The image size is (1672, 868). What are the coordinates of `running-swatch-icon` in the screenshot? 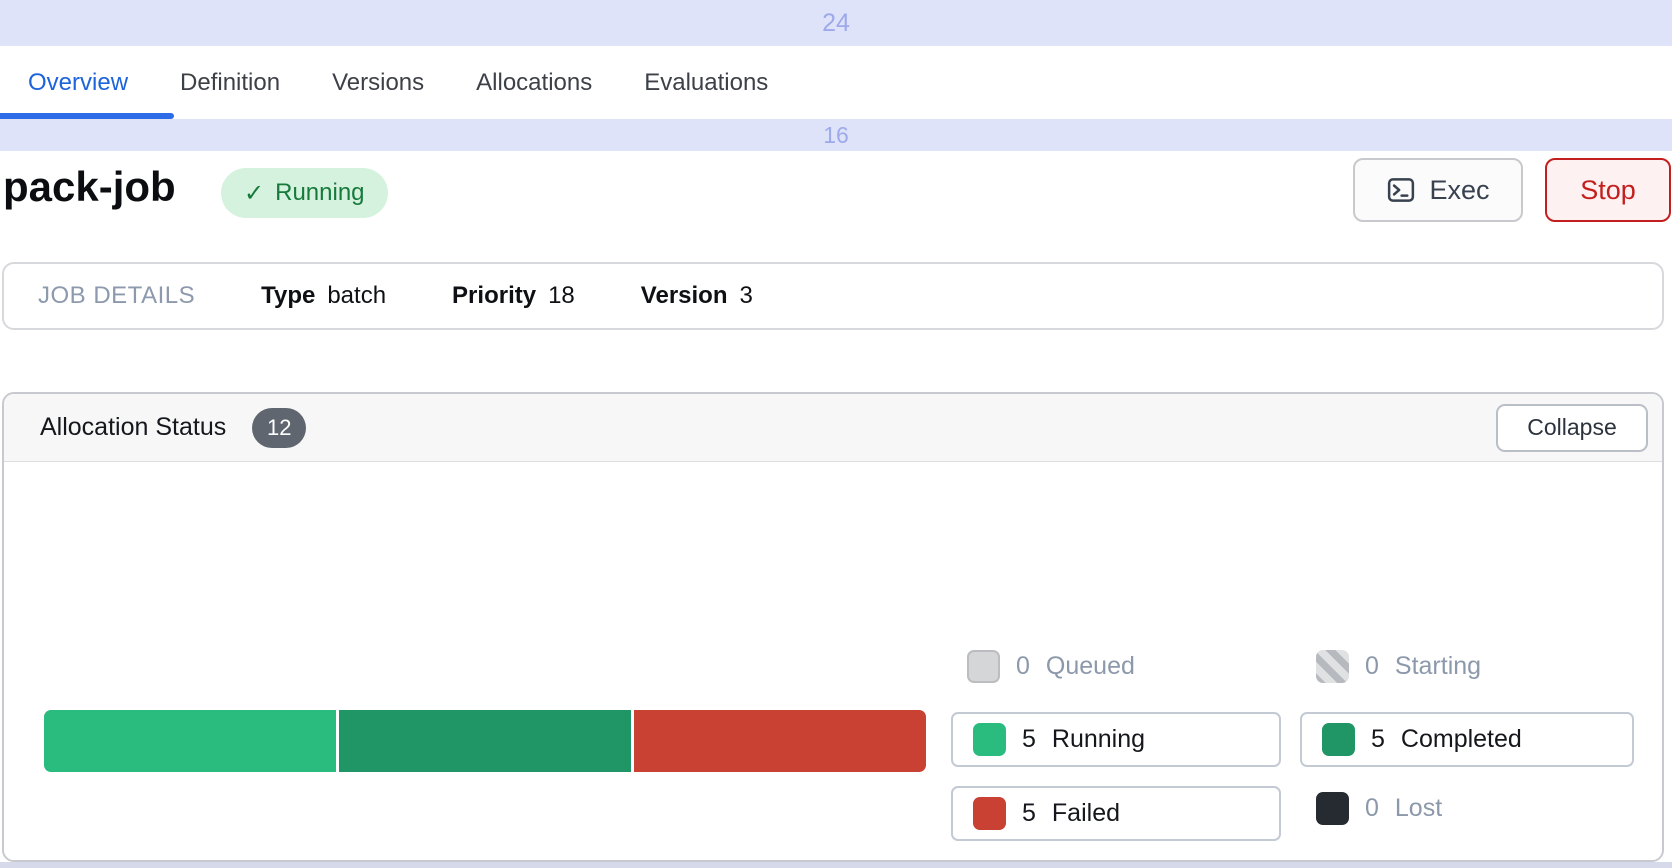 It's located at (989, 739).